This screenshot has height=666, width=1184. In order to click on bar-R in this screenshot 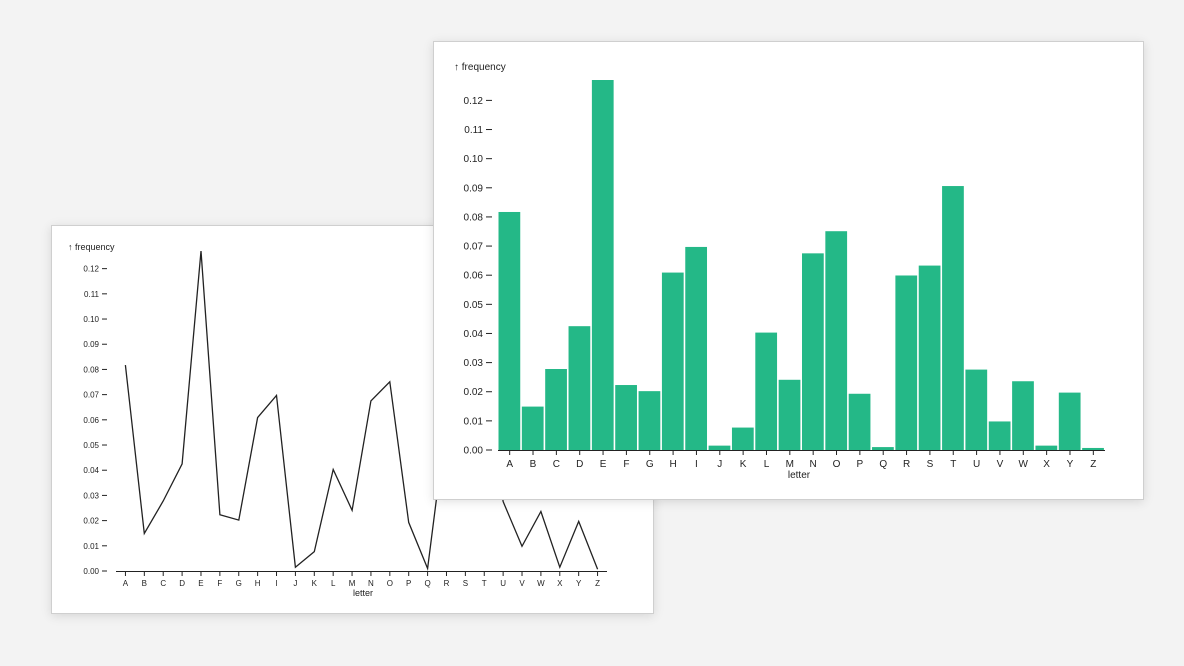, I will do `click(906, 362)`.